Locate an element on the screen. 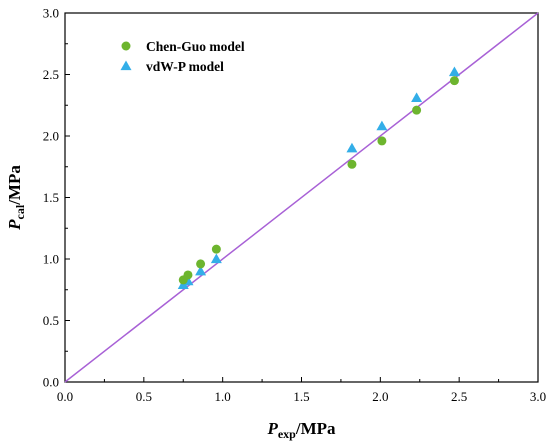 The height and width of the screenshot is (448, 550). legend-label: vdW-P model is located at coordinates (185, 66).